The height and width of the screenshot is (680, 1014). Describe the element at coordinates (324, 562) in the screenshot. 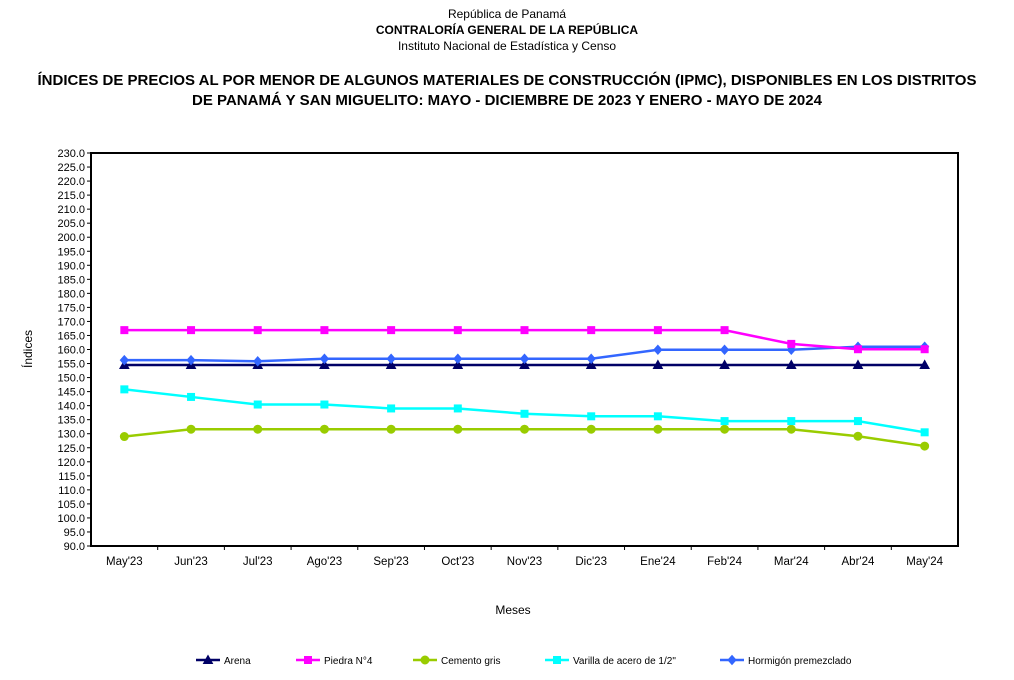

I see `x-tick-label: Ago'23` at that location.